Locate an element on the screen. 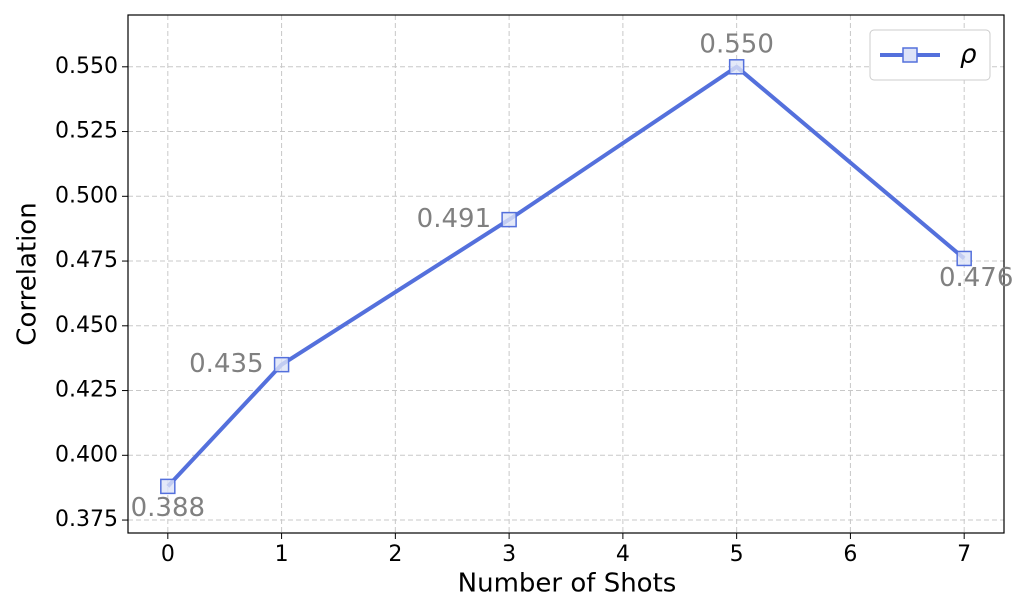 The image size is (1026, 615). y-tick-label: 0.400 is located at coordinates (86, 454).